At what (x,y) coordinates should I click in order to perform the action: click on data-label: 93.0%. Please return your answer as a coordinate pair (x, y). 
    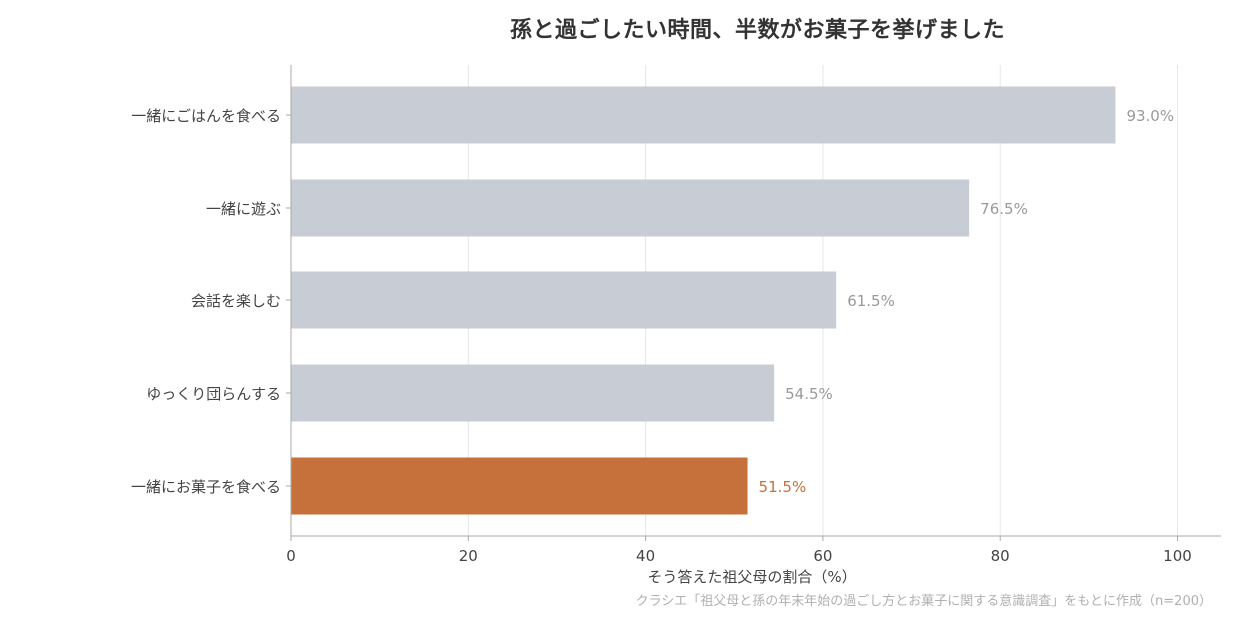
    Looking at the image, I should click on (1150, 116).